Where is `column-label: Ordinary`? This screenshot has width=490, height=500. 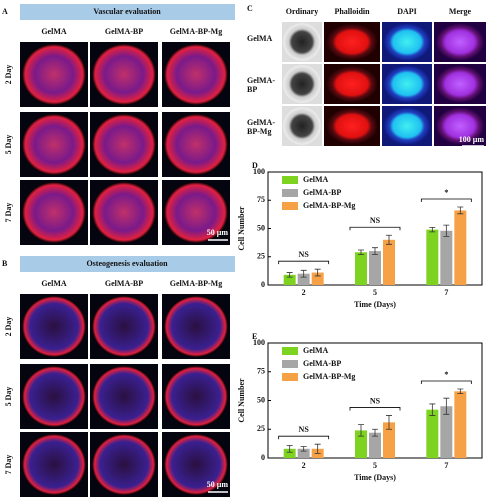
column-label: Ordinary is located at coordinates (302, 11).